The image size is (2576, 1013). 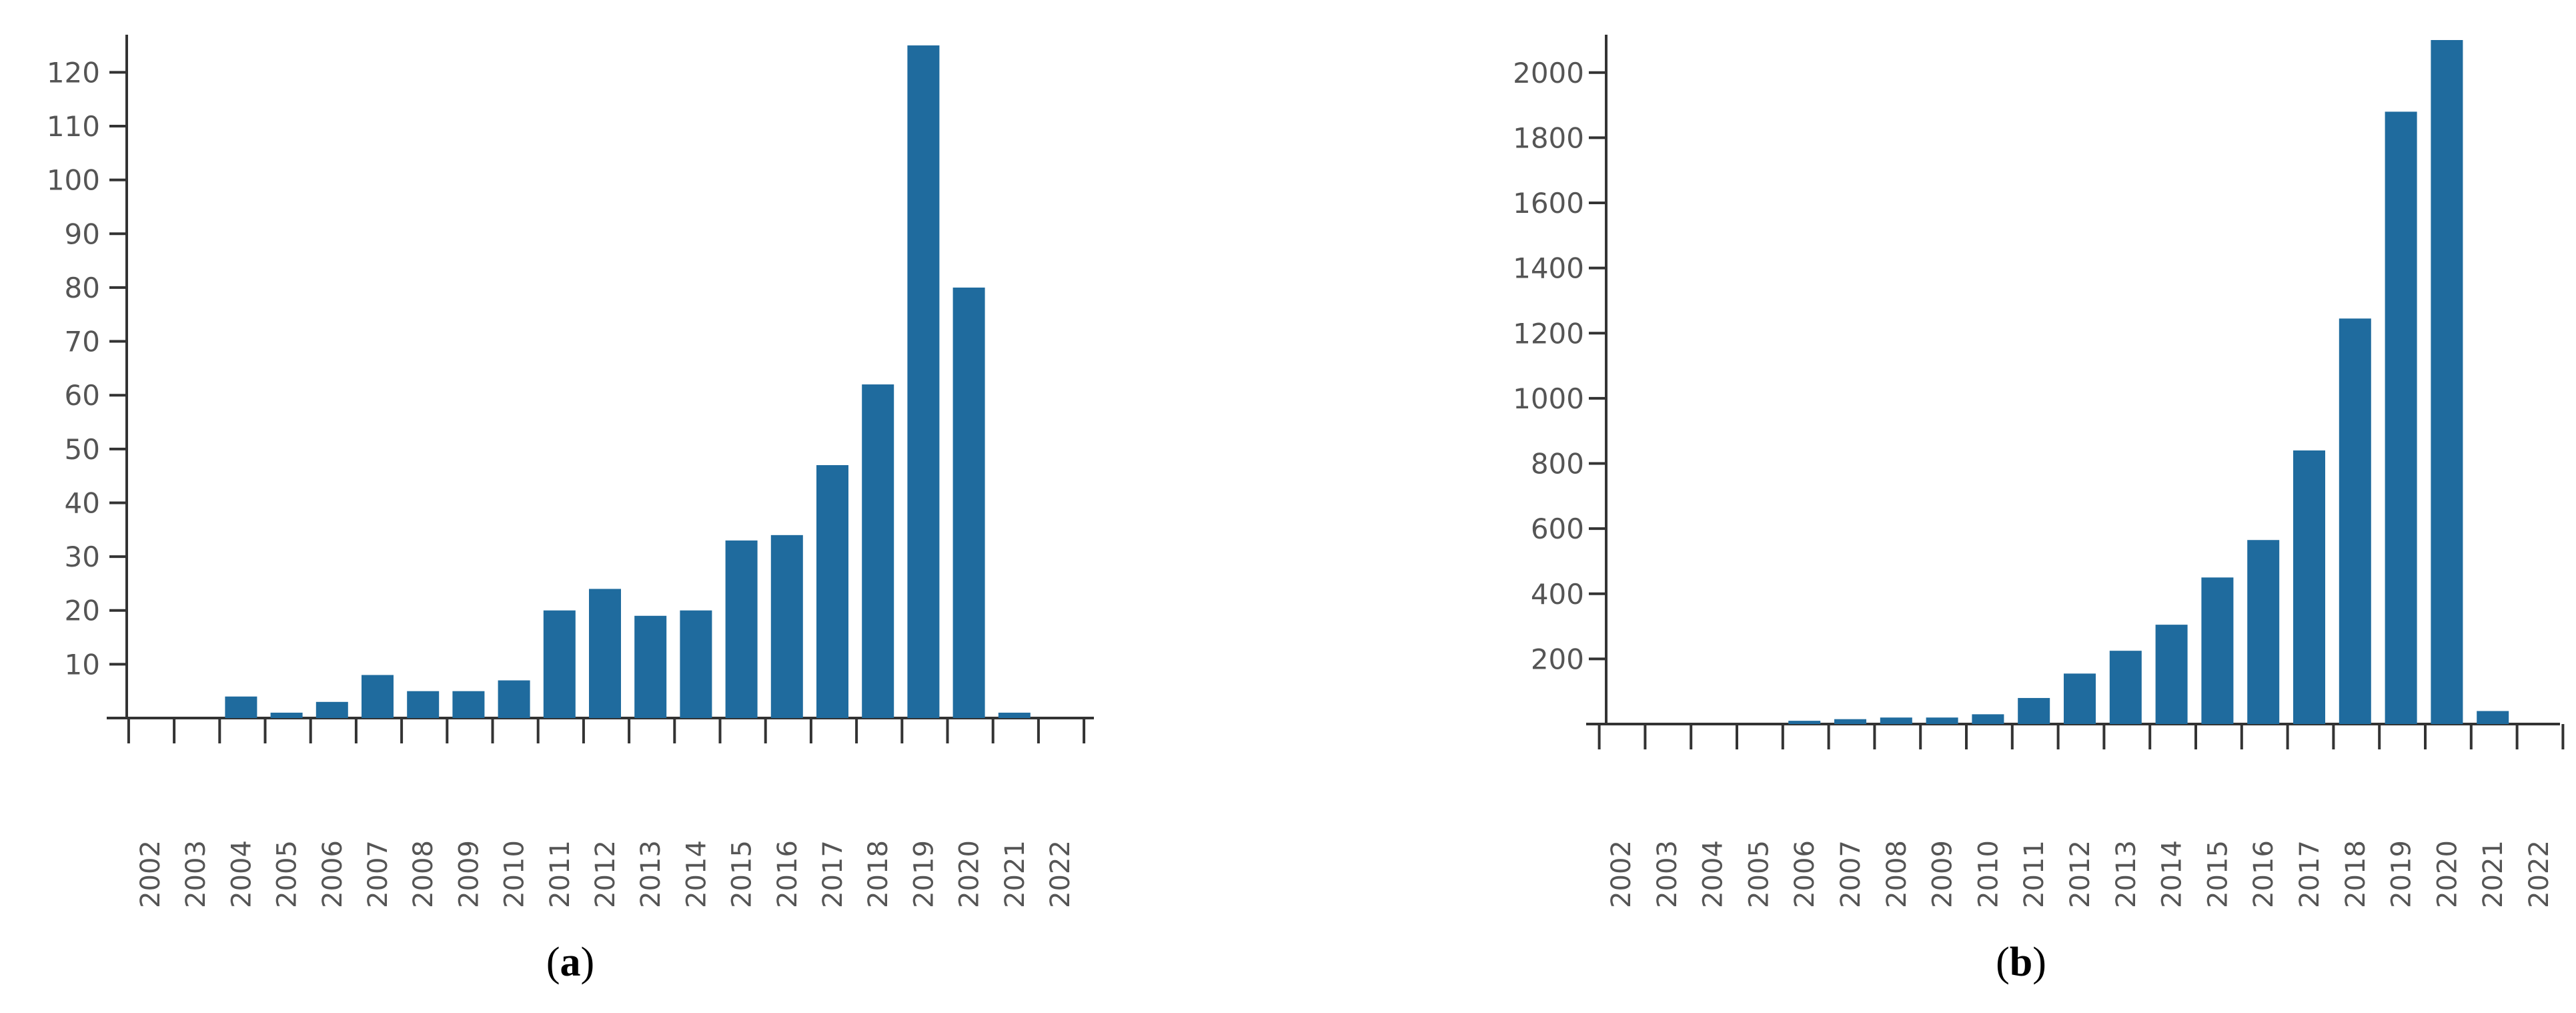 What do you see at coordinates (2448, 874) in the screenshot?
I see `x-tick-label-b: 2020` at bounding box center [2448, 874].